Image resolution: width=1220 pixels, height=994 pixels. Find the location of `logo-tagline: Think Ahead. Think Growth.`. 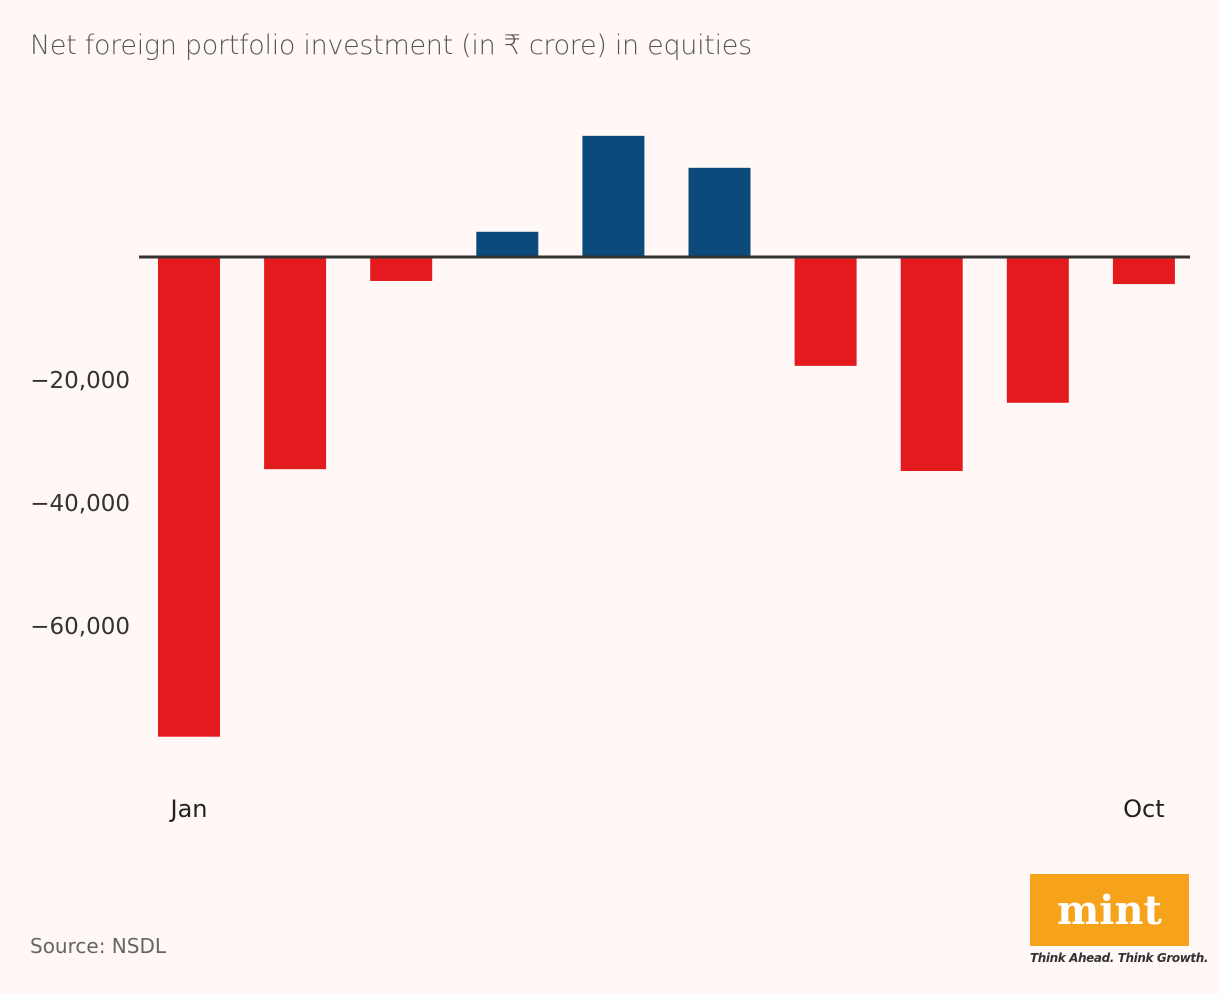

logo-tagline: Think Ahead. Think Growth. is located at coordinates (1119, 958).